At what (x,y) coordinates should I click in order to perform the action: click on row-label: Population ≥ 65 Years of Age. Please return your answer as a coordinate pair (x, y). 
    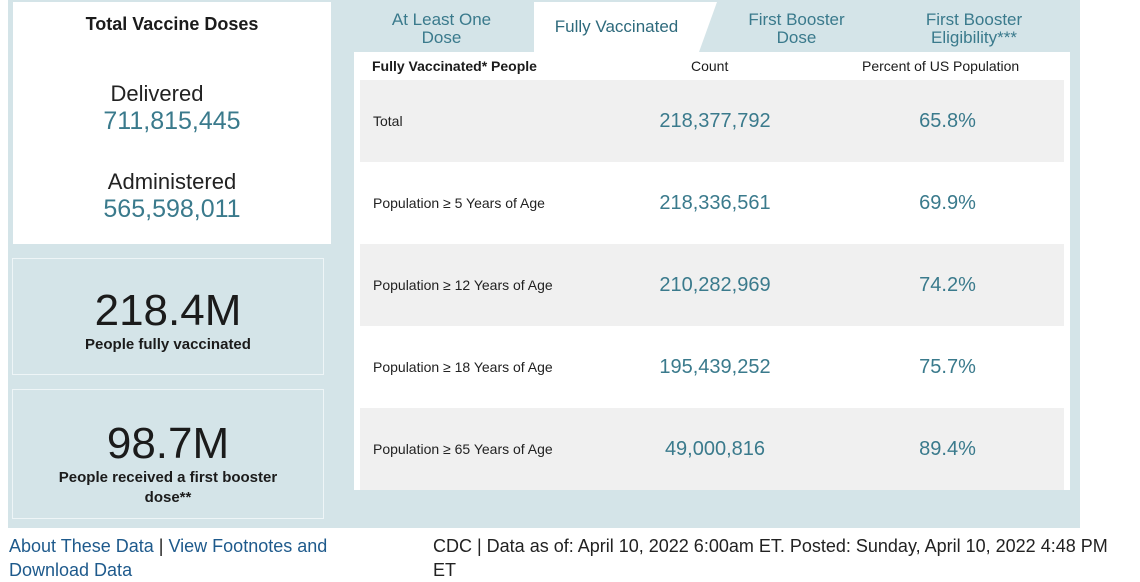
    Looking at the image, I should click on (463, 449).